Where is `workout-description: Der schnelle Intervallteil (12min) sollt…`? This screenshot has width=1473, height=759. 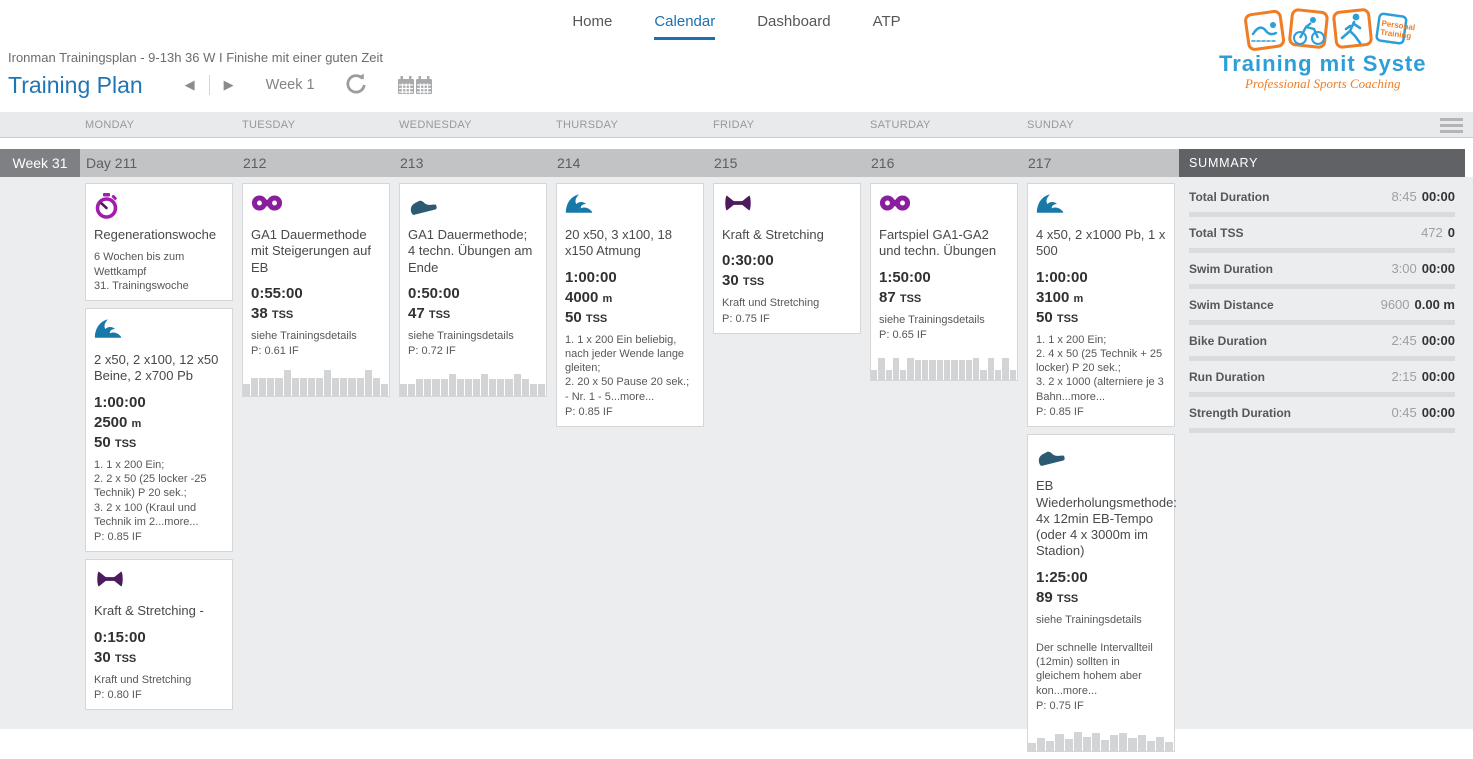
workout-description: Der schnelle Intervallteil (12min) sollt… is located at coordinates (1094, 669).